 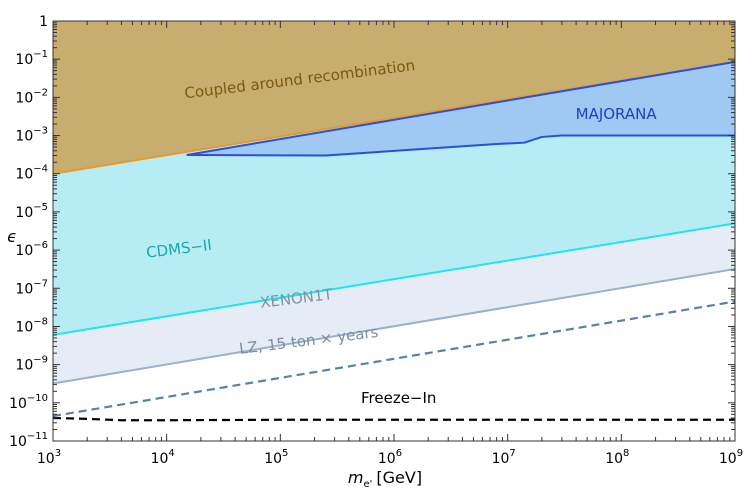 What do you see at coordinates (31, 173) in the screenshot?
I see `y-tick-label: 10⁻⁴` at bounding box center [31, 173].